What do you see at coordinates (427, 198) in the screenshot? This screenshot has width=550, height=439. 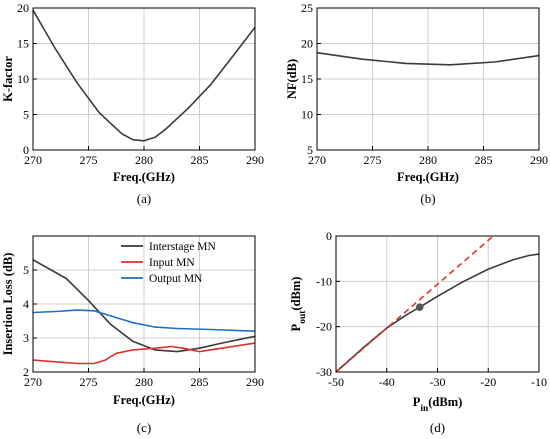 I see `panel-caption: (b)` at bounding box center [427, 198].